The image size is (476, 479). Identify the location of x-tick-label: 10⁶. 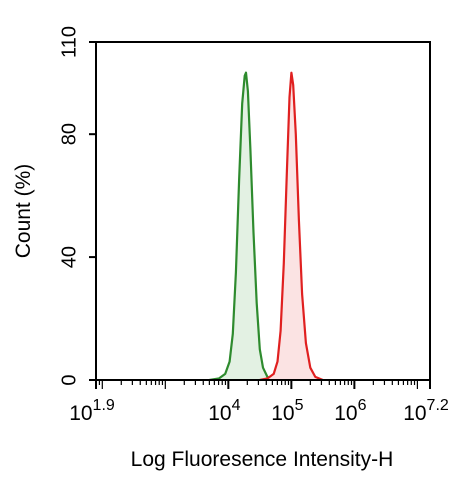
(350, 411).